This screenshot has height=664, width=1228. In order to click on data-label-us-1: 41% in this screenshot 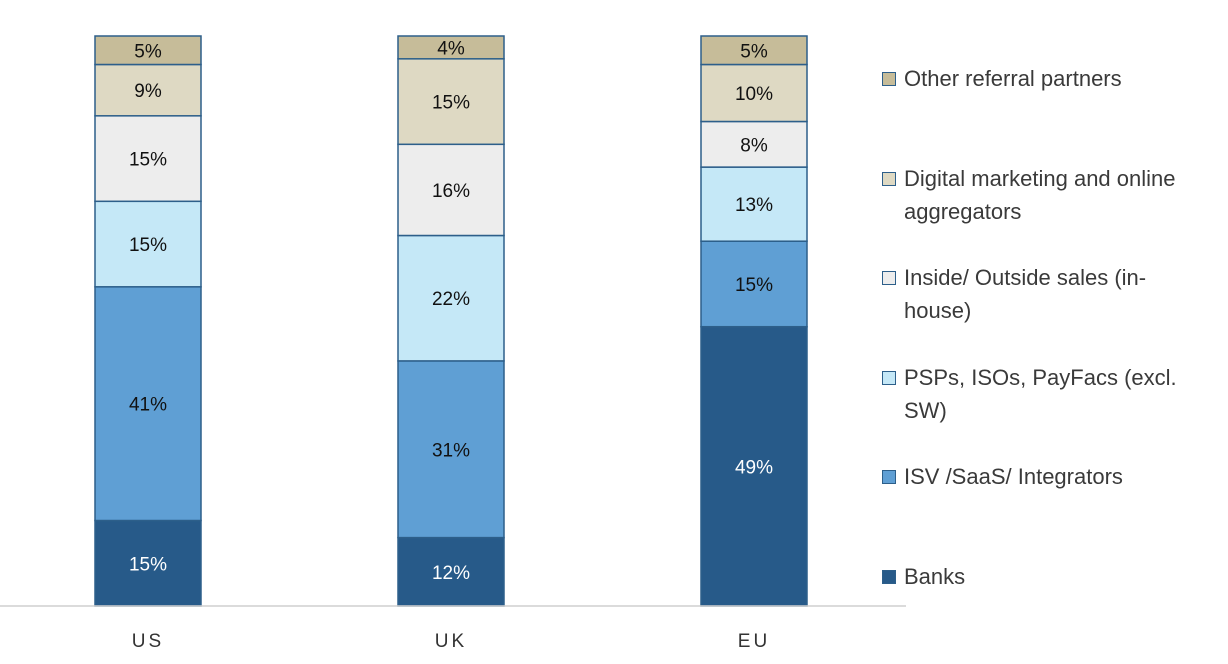, I will do `click(148, 405)`.